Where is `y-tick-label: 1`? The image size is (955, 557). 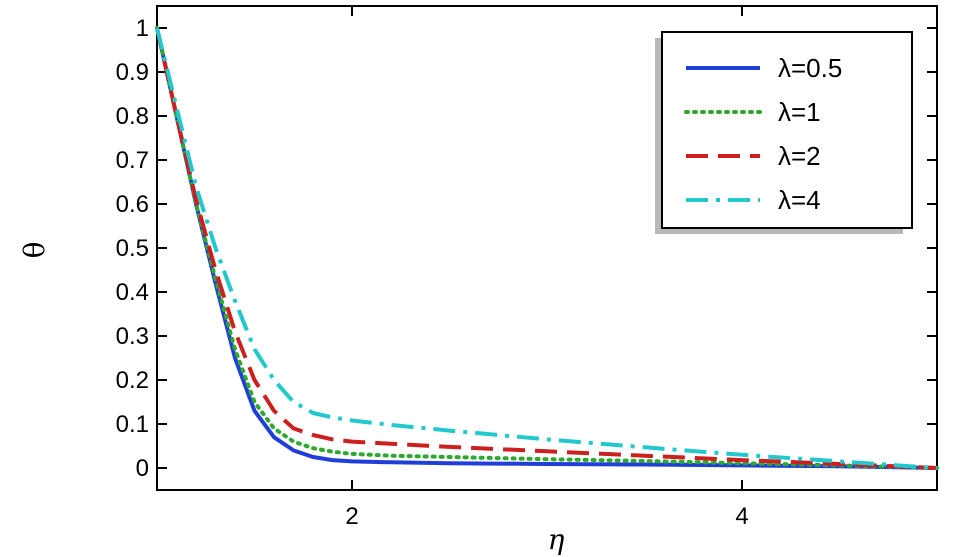 y-tick-label: 1 is located at coordinates (142, 28).